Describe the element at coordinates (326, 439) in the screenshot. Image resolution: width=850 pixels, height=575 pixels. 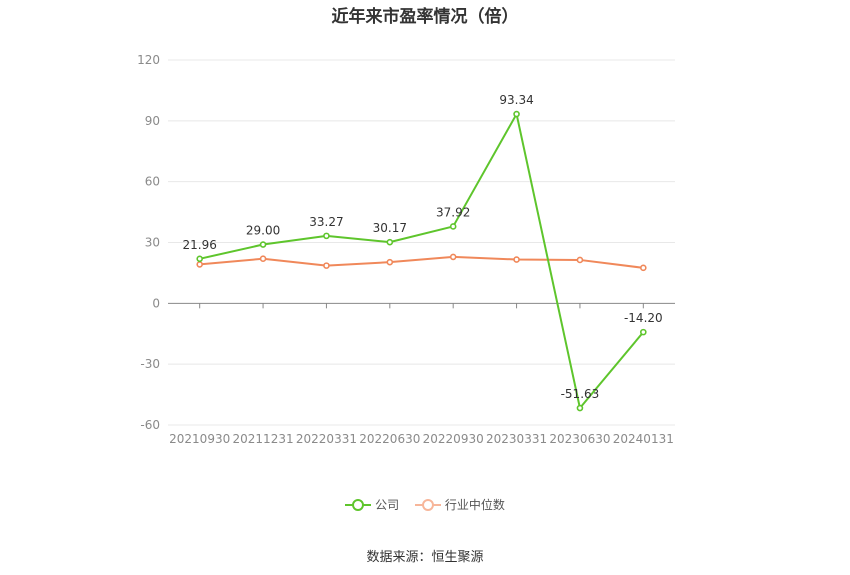
I see `x-tick-label: 20220331` at that location.